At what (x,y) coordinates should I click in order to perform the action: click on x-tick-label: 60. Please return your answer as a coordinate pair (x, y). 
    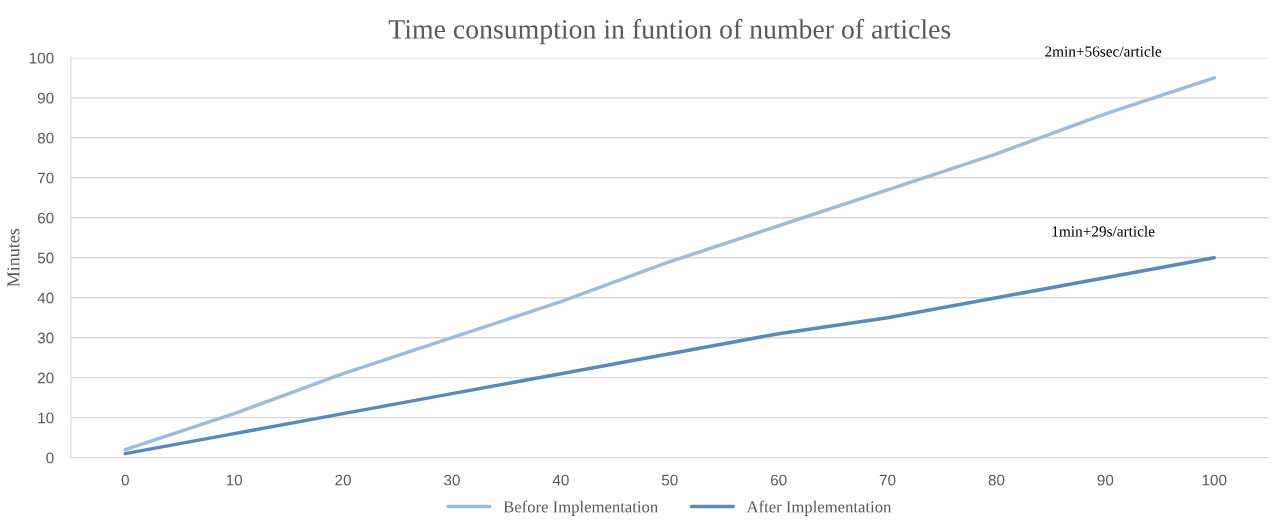
    Looking at the image, I should click on (778, 480).